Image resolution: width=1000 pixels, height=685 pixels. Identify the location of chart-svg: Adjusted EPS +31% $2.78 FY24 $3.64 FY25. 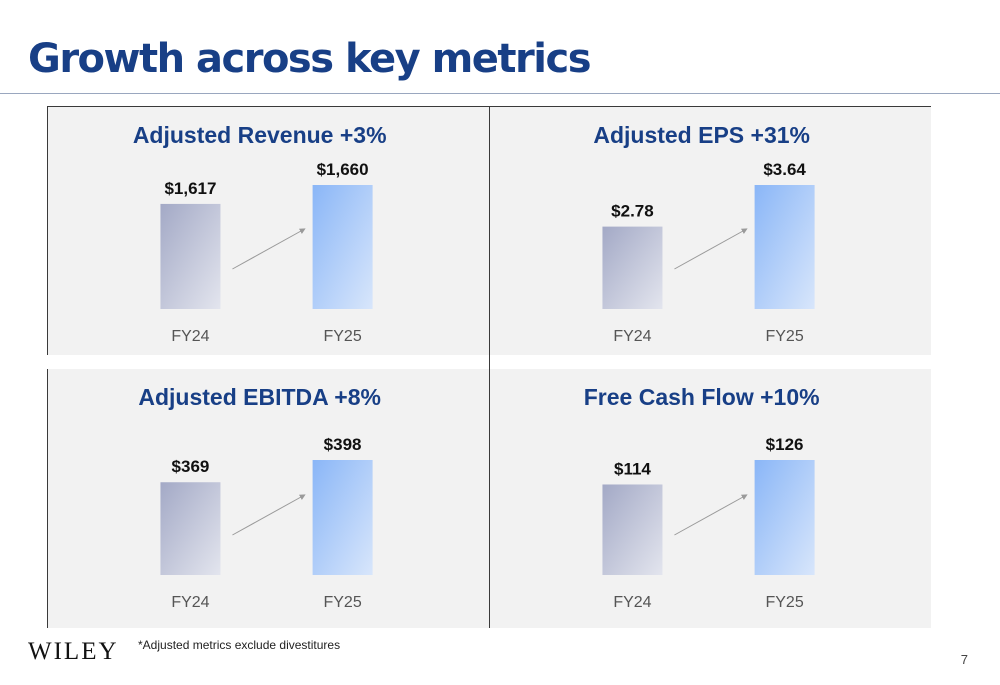
(704, 233).